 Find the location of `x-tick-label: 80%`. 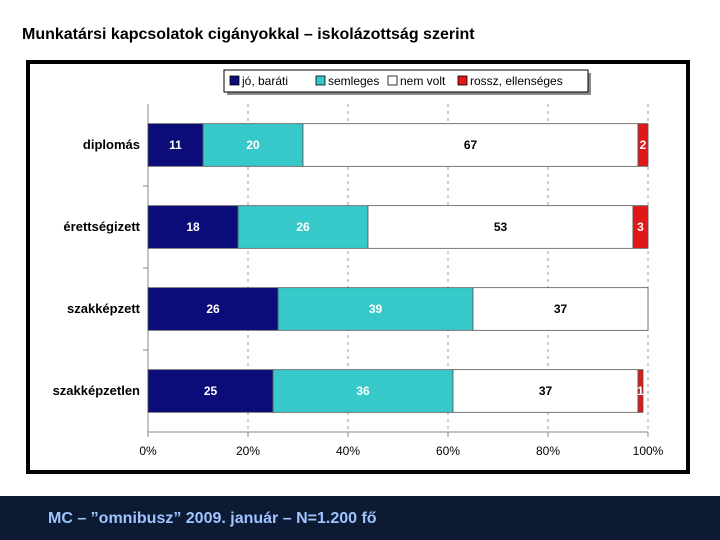

x-tick-label: 80% is located at coordinates (548, 451).